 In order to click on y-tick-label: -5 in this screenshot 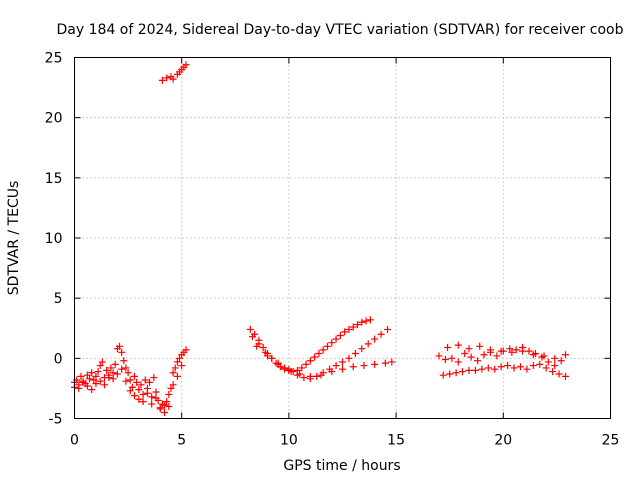, I will do `click(56, 420)`.